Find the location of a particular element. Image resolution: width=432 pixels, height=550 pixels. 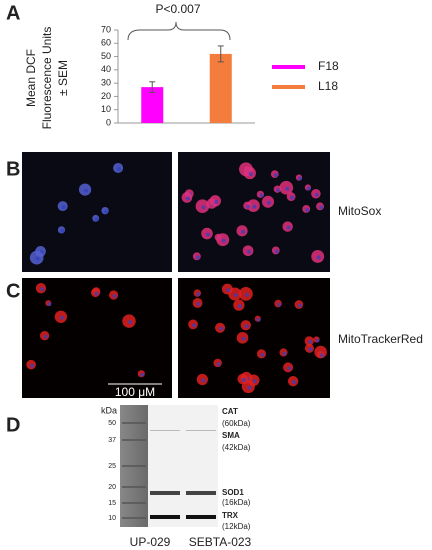

marker-label: 20 is located at coordinates (112, 487).